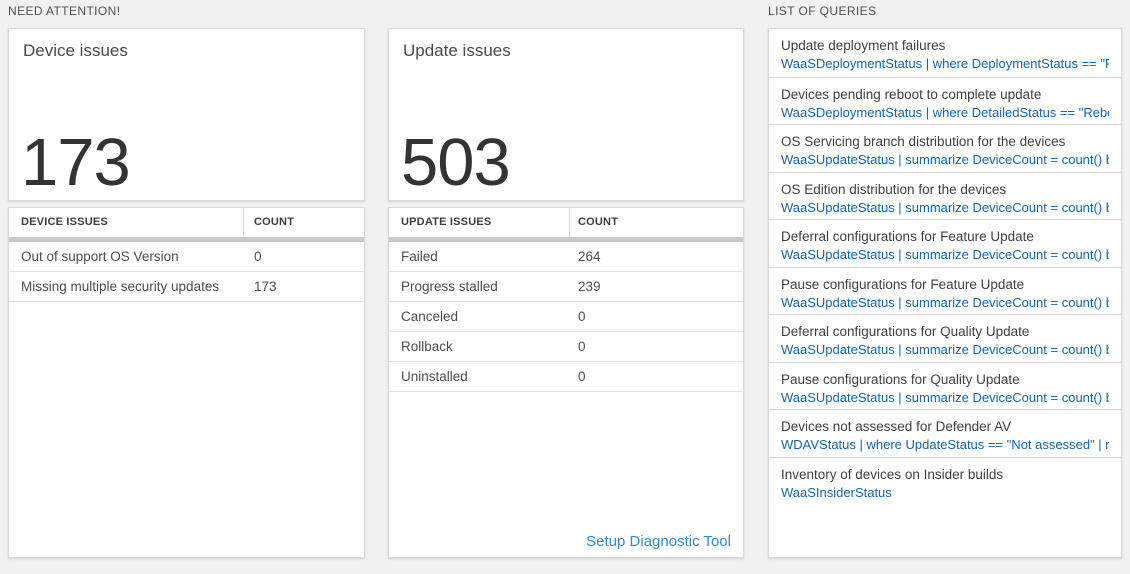 The height and width of the screenshot is (574, 1130). What do you see at coordinates (186, 257) in the screenshot?
I see `table-row: Out of support OS Version 0` at bounding box center [186, 257].